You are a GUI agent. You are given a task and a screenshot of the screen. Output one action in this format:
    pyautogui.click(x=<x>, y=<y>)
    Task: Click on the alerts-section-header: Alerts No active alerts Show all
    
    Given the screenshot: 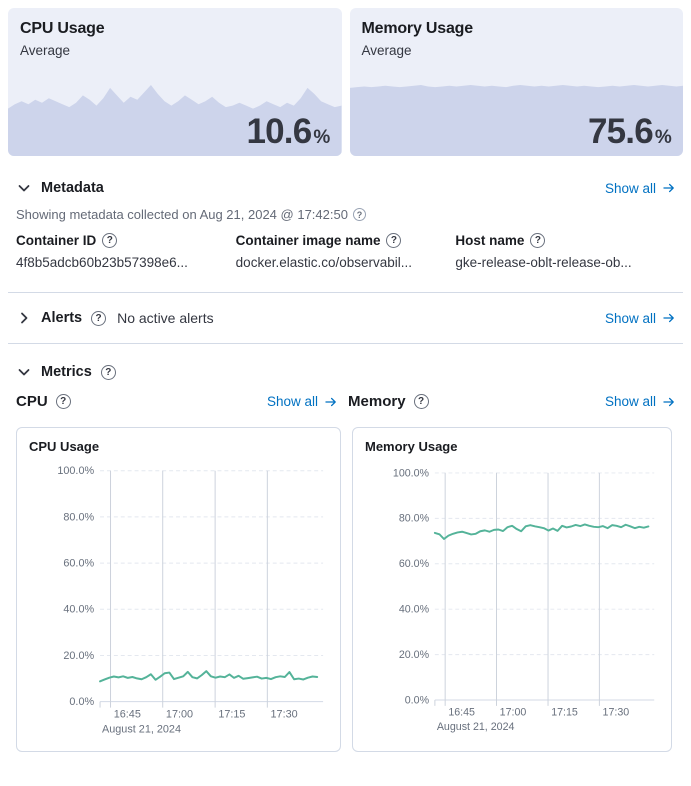 What is the action you would take?
    pyautogui.click(x=345, y=318)
    